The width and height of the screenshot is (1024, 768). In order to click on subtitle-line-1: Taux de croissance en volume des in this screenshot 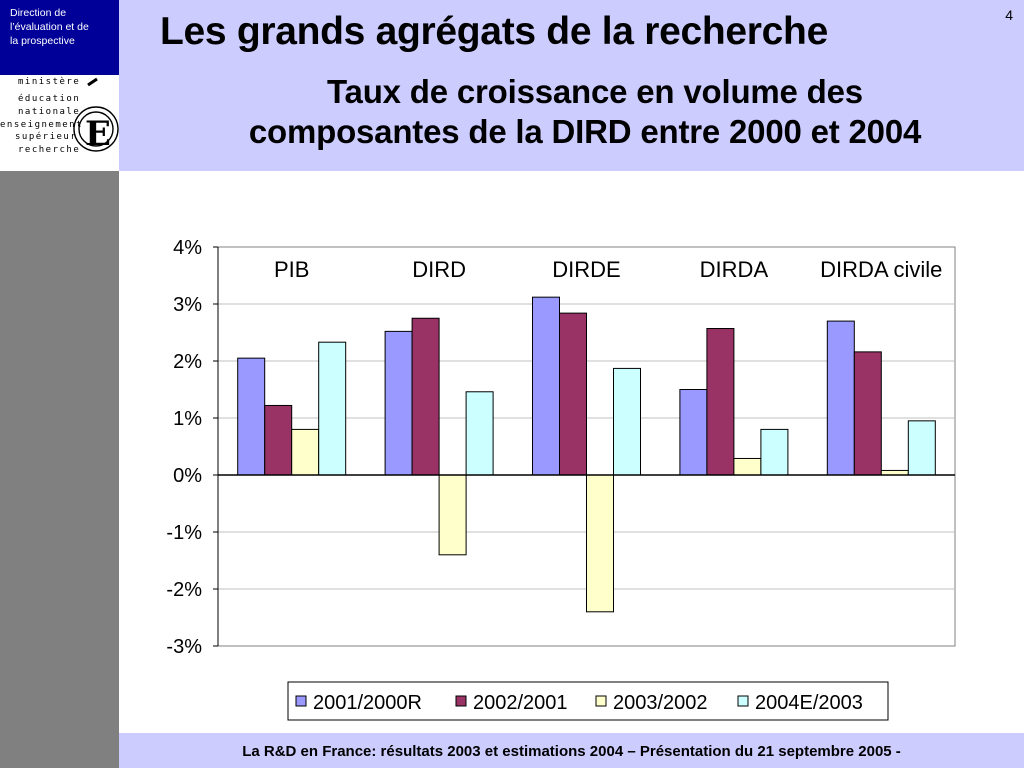, I will do `click(595, 91)`.